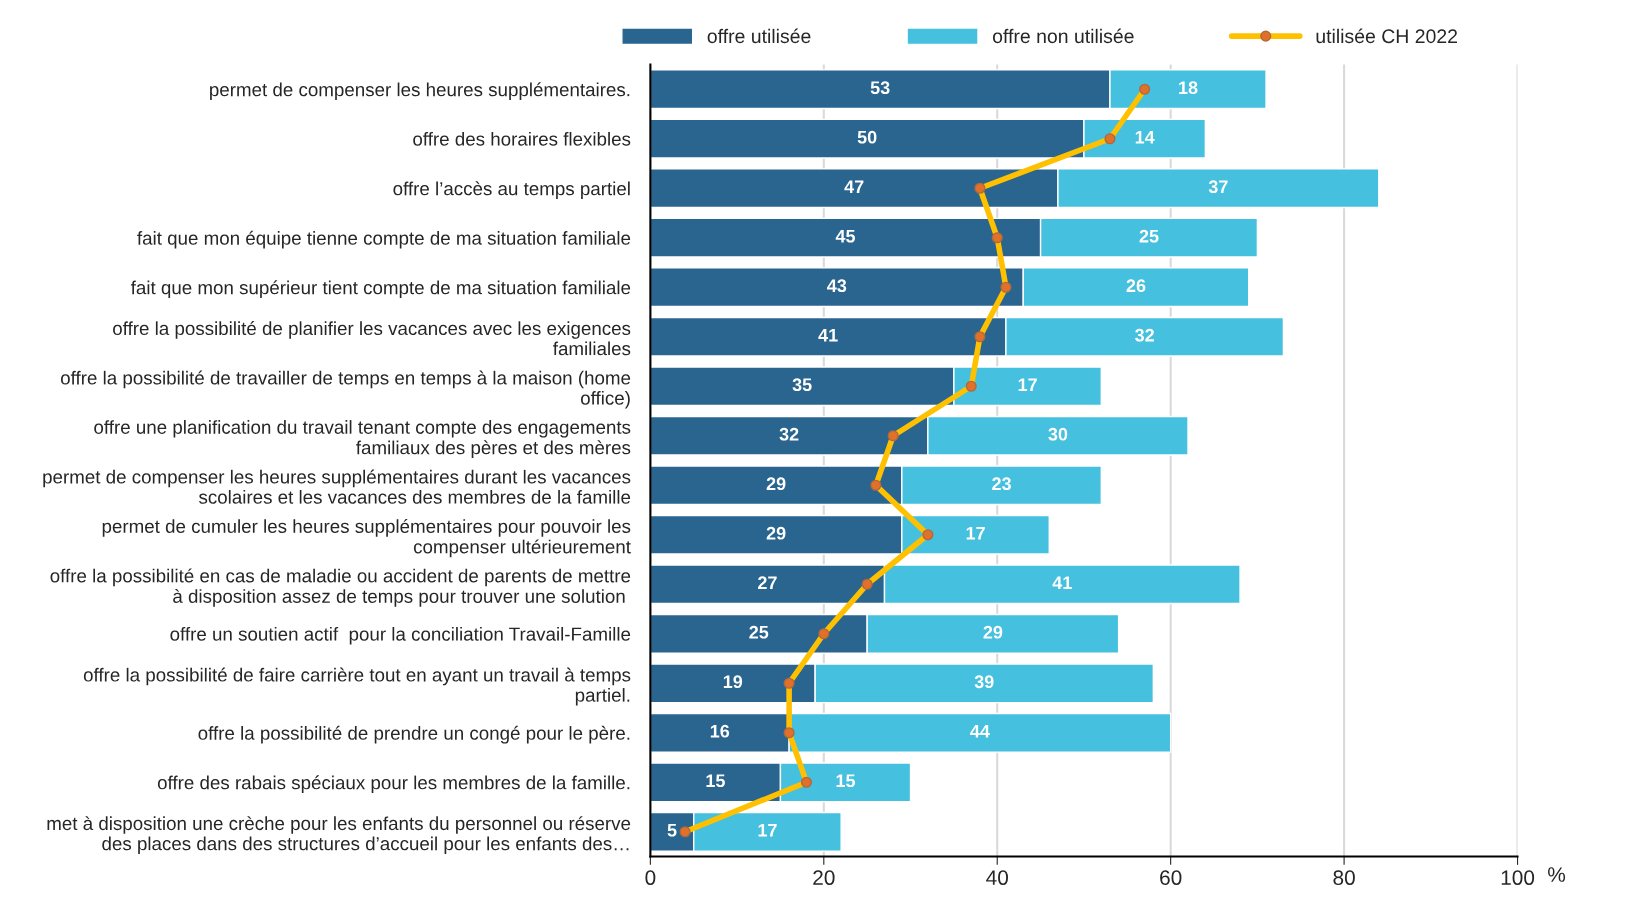 The image size is (1630, 921). I want to click on y-tick-label: permet de cumuler les heures supplémentaires pour pouvoir les compenser ultérieurement, so click(366, 538).